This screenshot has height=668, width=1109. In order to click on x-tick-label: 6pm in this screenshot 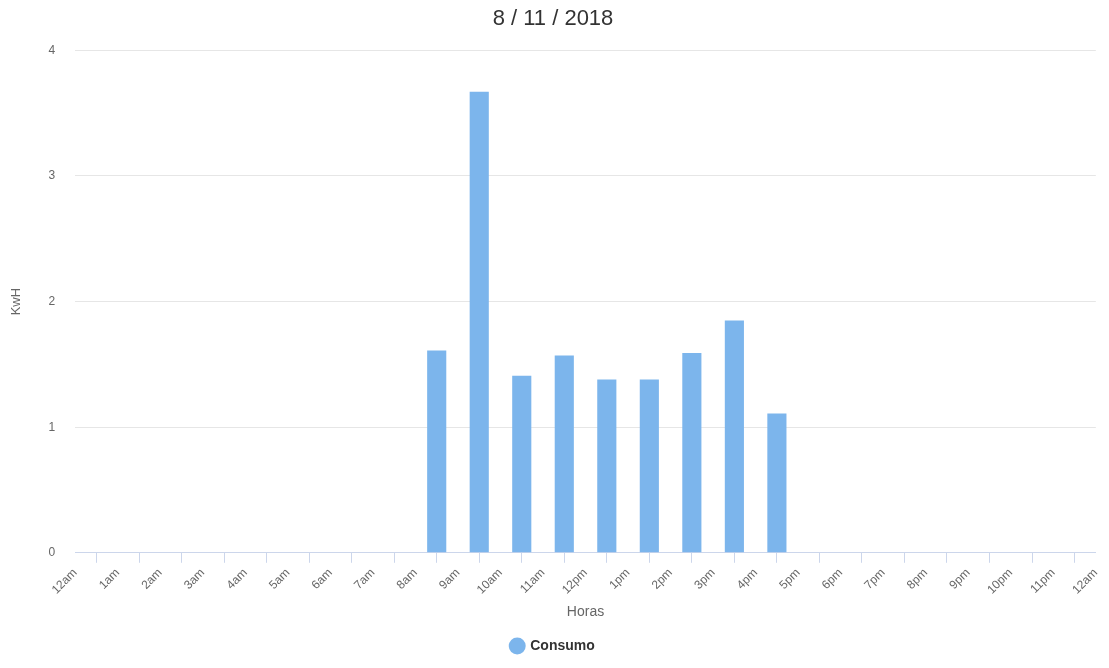, I will do `click(832, 578)`.